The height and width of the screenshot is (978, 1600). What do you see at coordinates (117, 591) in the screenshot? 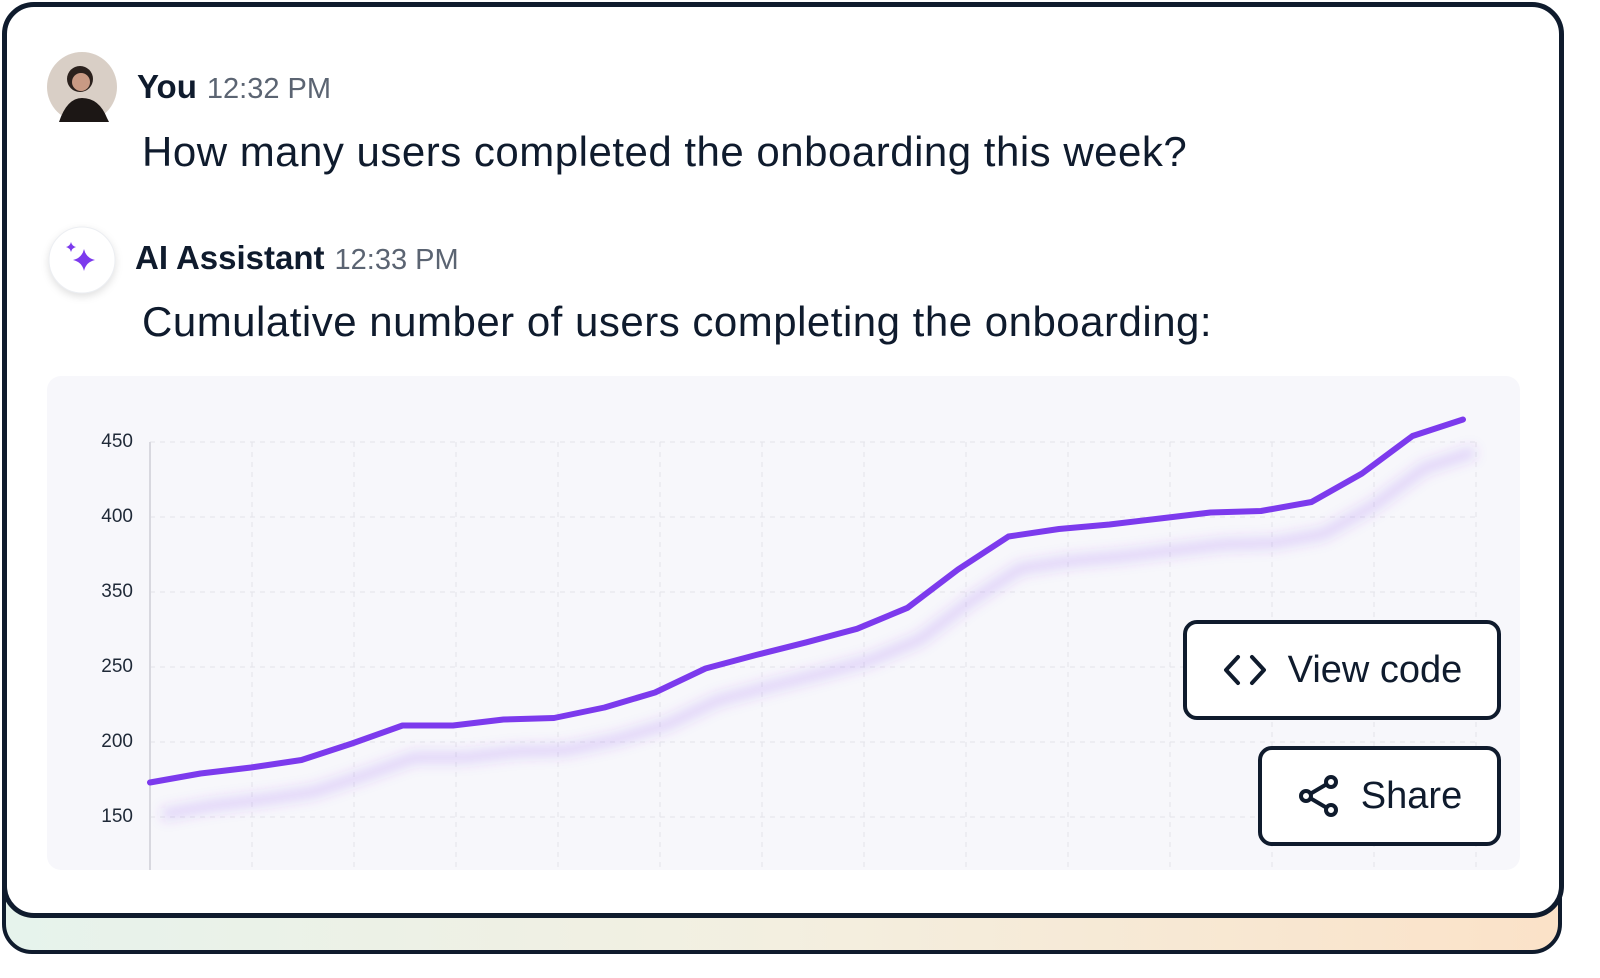
I see `y-tick-label: 350` at bounding box center [117, 591].